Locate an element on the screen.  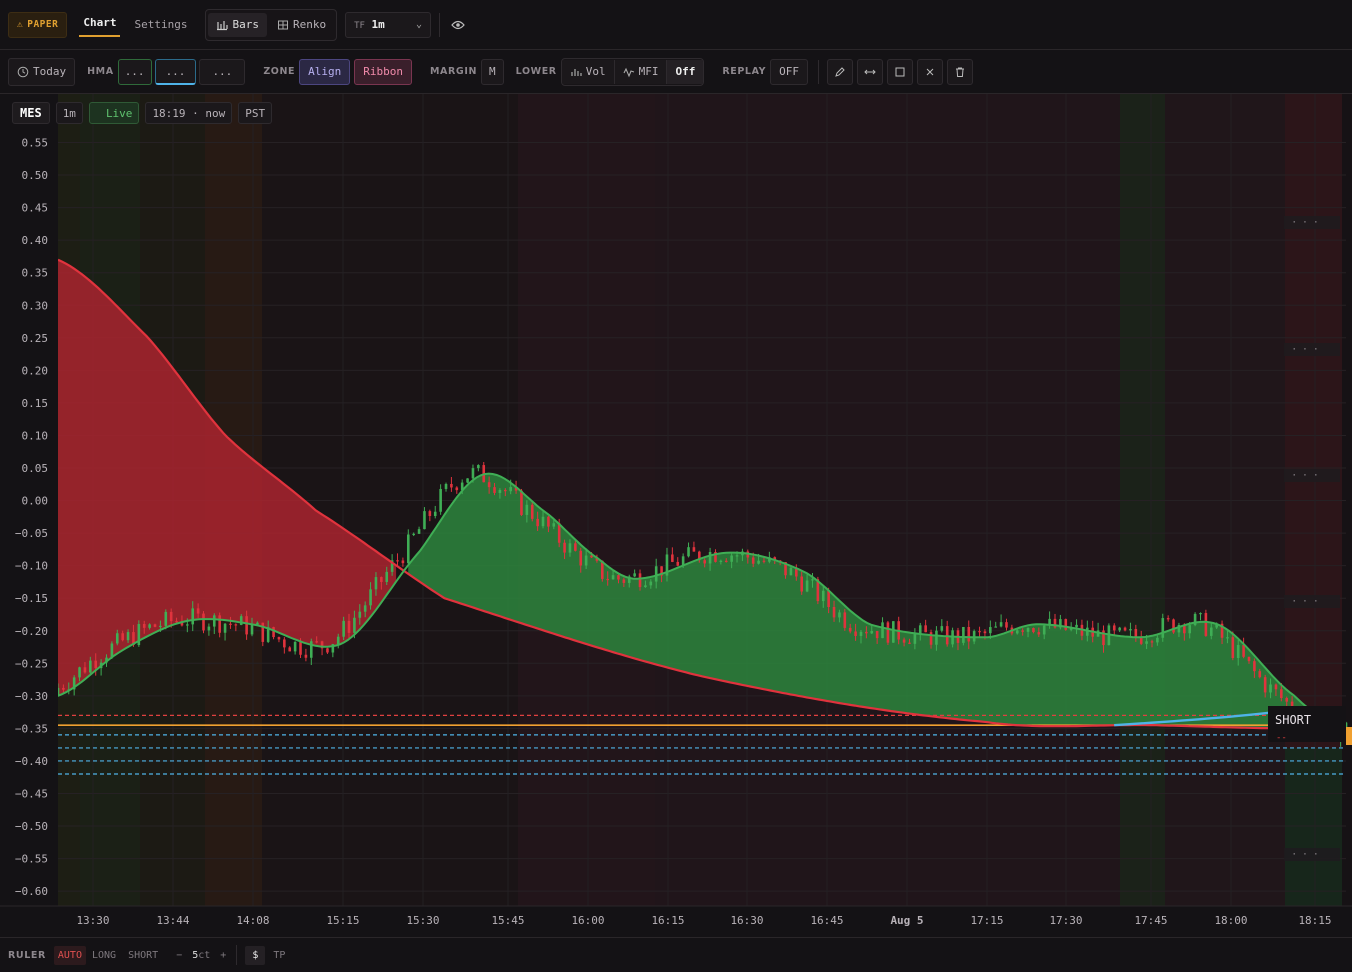
long-button: LONG is located at coordinates (104, 955).